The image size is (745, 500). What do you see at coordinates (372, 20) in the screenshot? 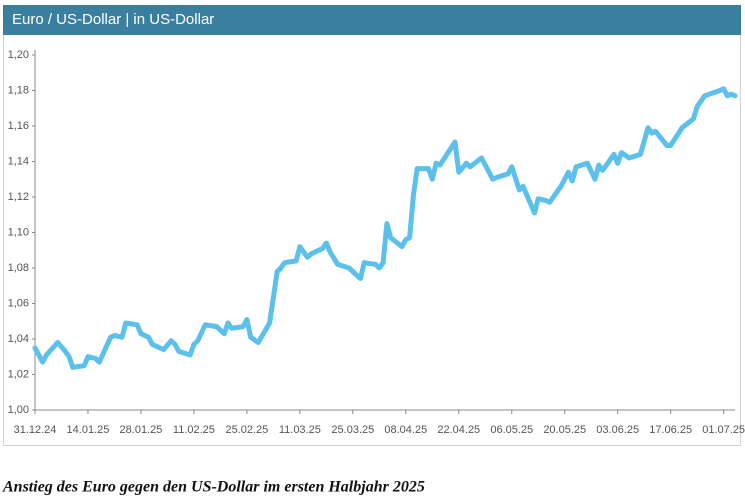
I see `header-bar` at bounding box center [372, 20].